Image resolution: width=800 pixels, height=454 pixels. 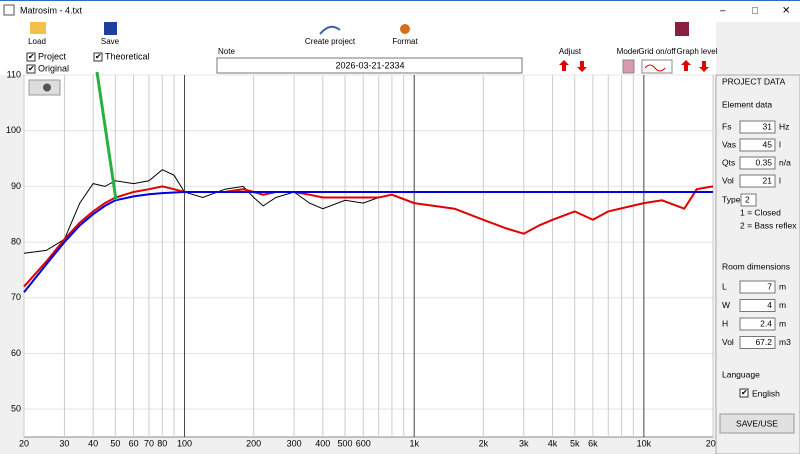 I want to click on field-label: Qts, so click(x=728, y=162).